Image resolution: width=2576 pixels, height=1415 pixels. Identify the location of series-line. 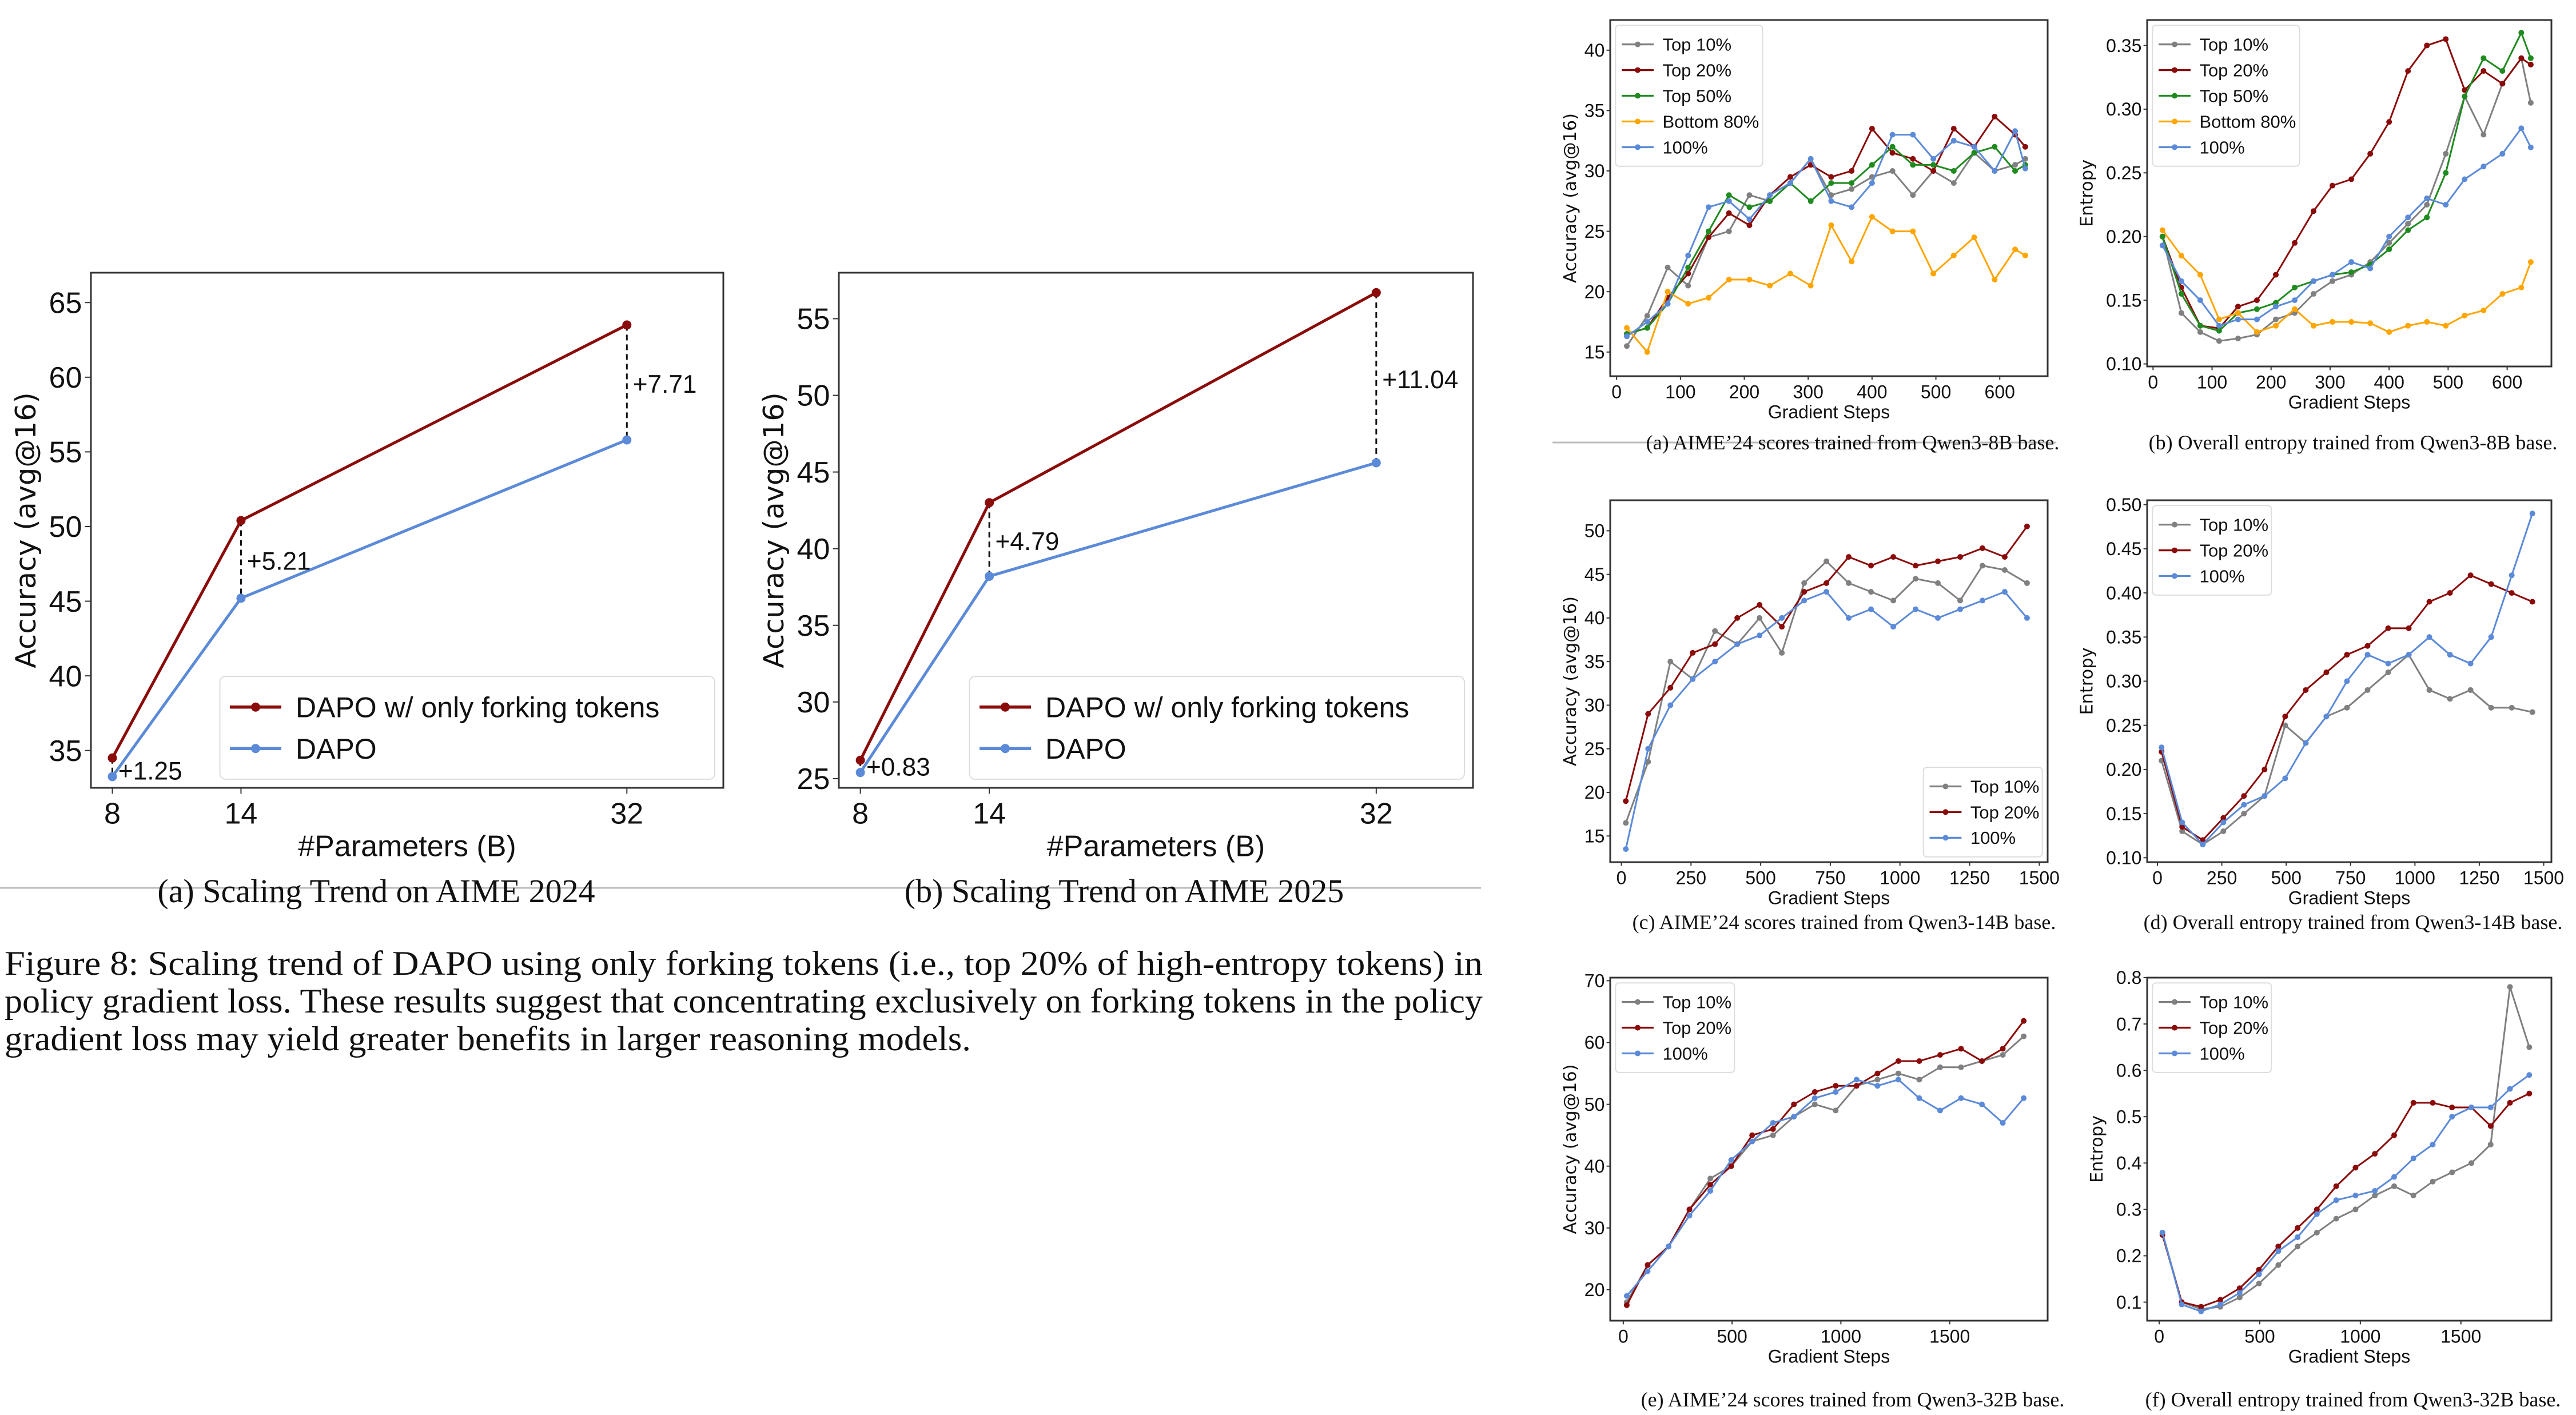
(1825, 1187).